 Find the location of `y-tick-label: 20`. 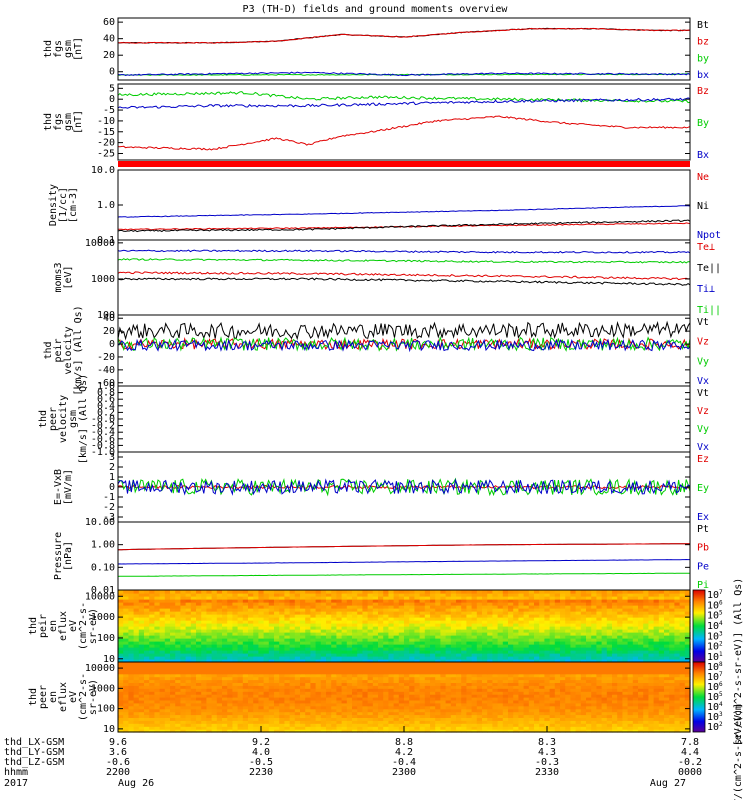

y-tick-label: 20 is located at coordinates (109, 331).